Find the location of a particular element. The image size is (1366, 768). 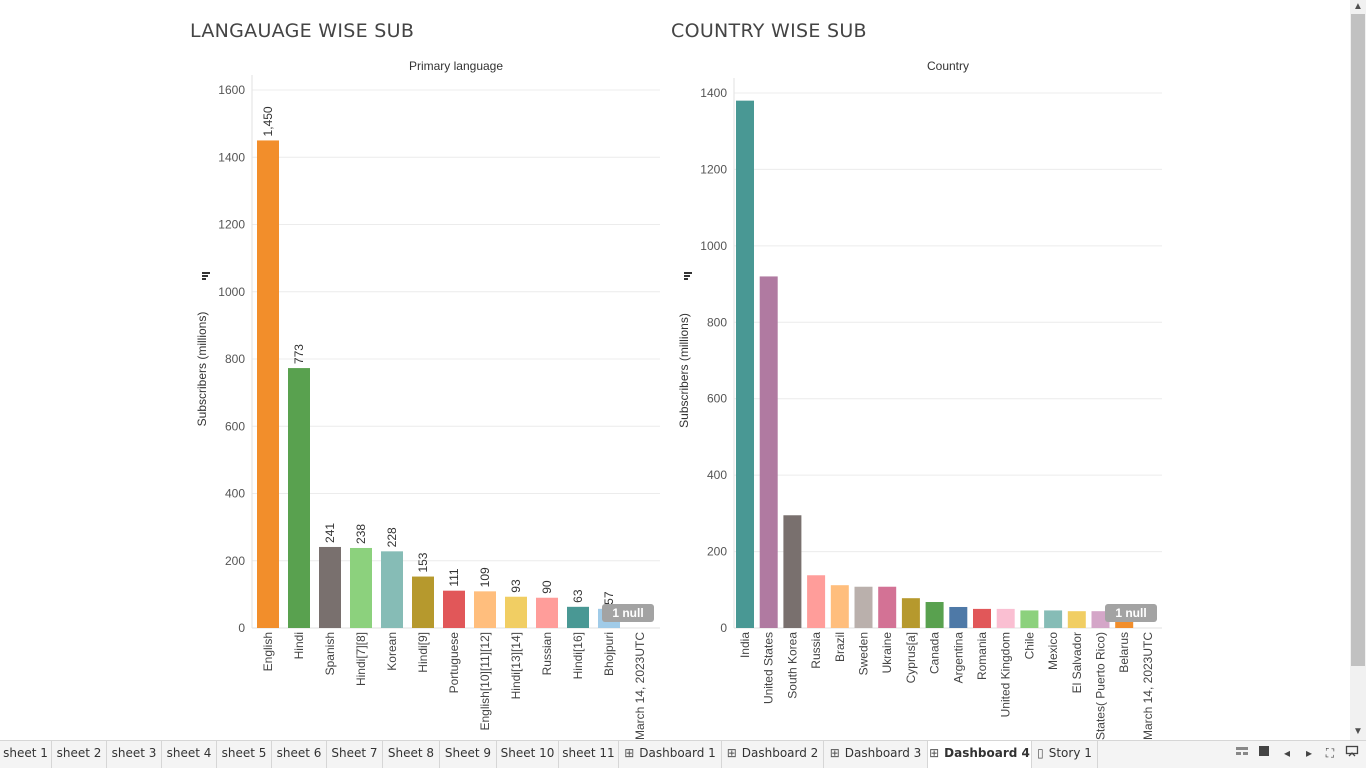

sheet-tab: ⊞ Dashboard 4 is located at coordinates (980, 754).